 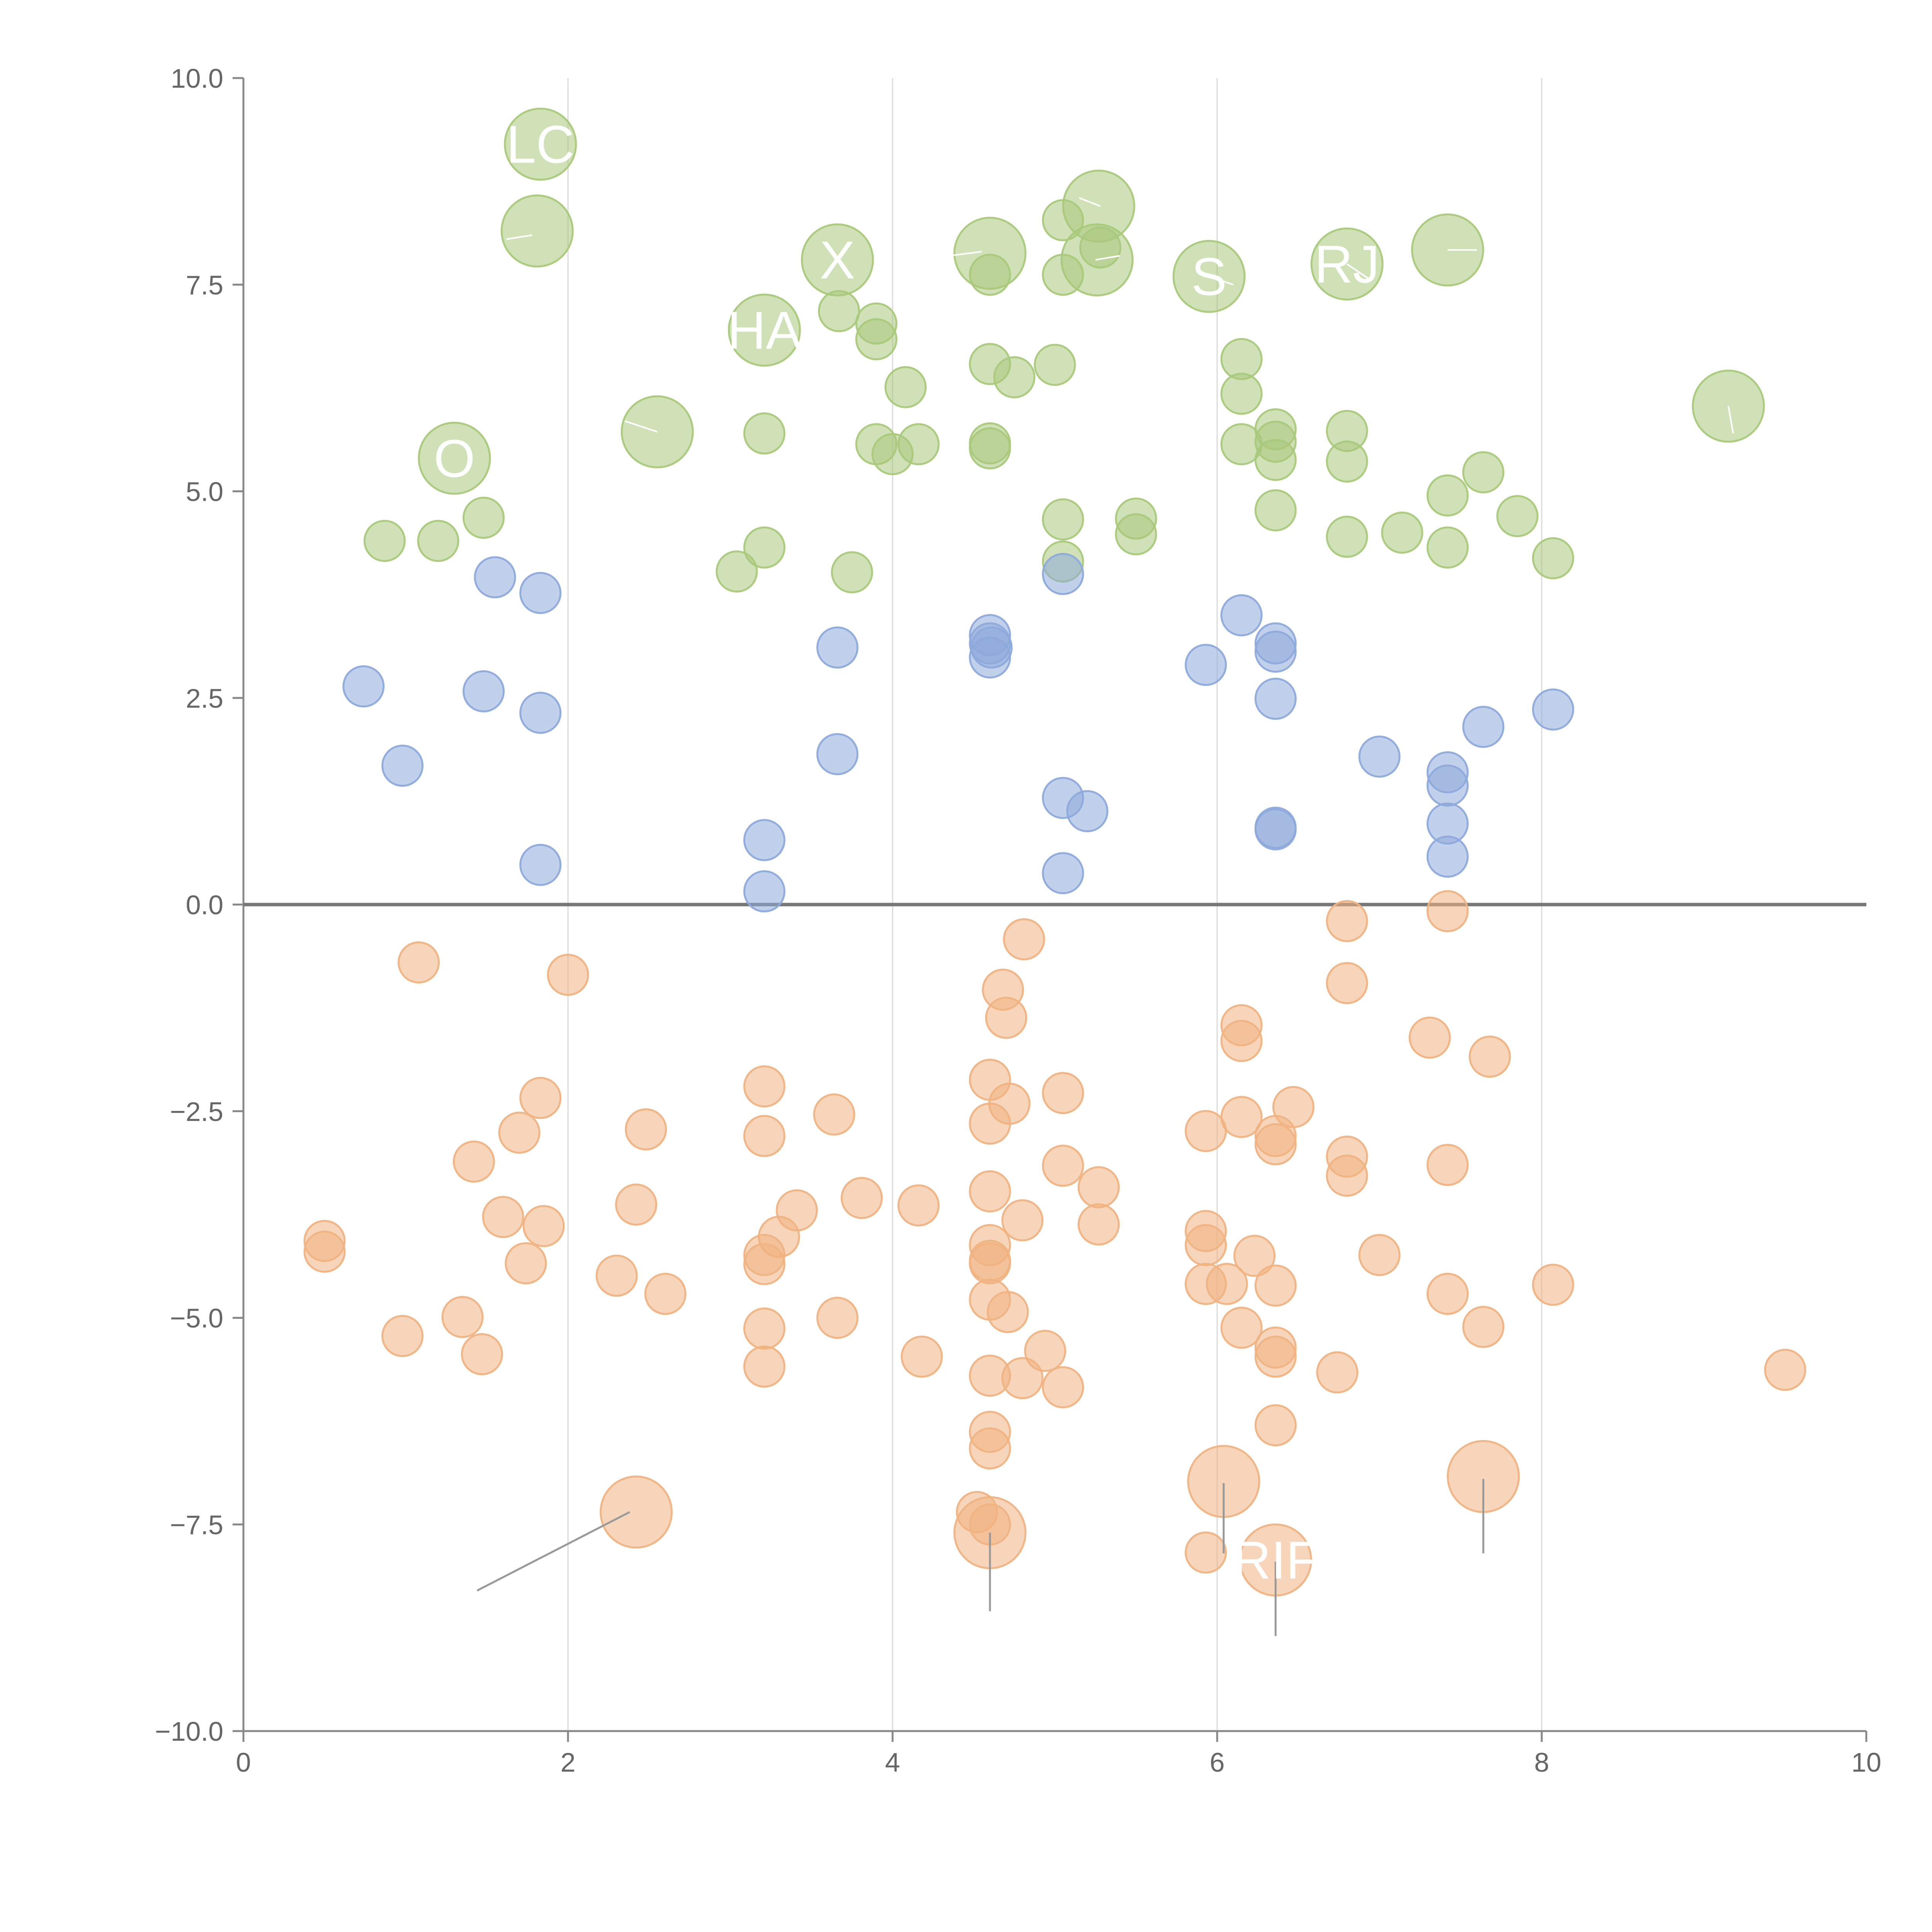 What do you see at coordinates (568, 1762) in the screenshot?
I see `x-tick-label: 2` at bounding box center [568, 1762].